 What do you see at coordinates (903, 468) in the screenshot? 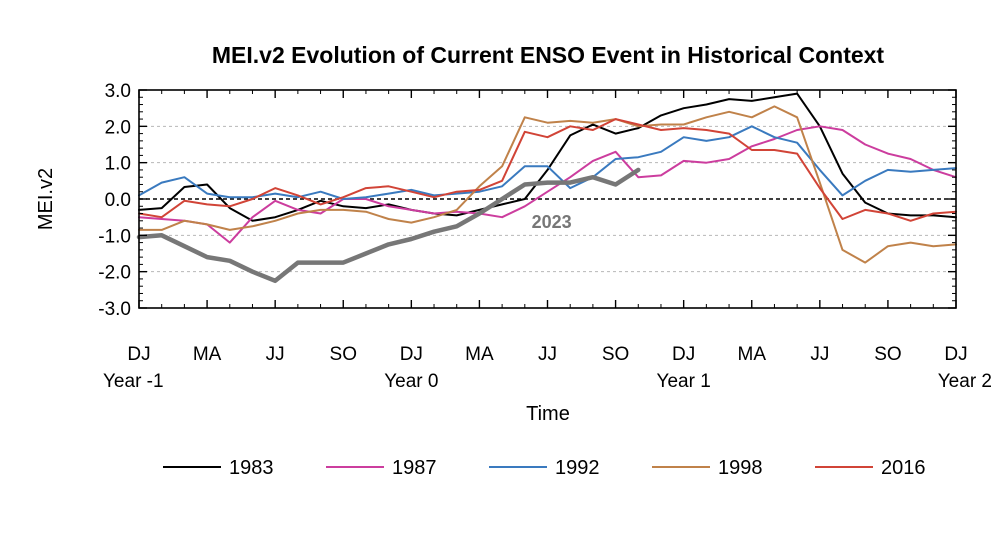
I see `legend-label: 2016` at bounding box center [903, 468].